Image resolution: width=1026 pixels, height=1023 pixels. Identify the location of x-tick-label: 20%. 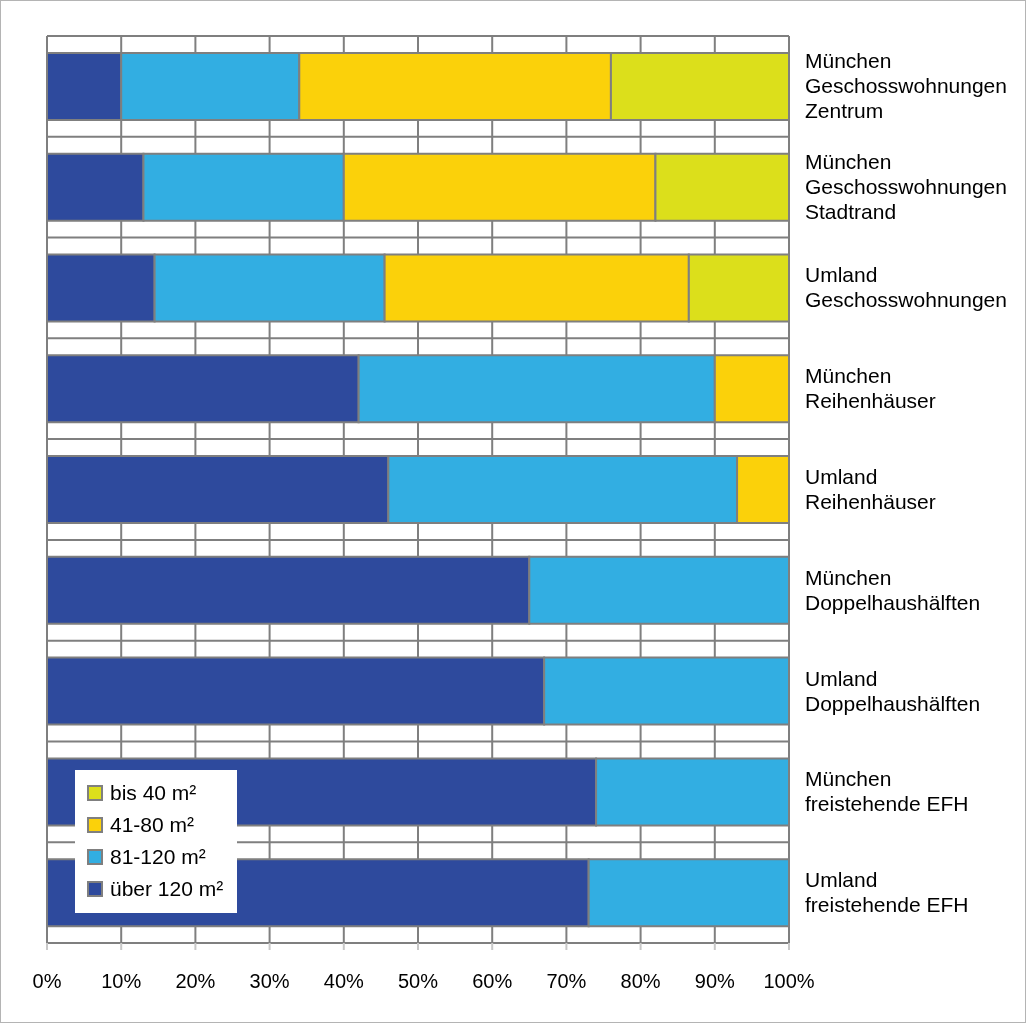
(195, 981).